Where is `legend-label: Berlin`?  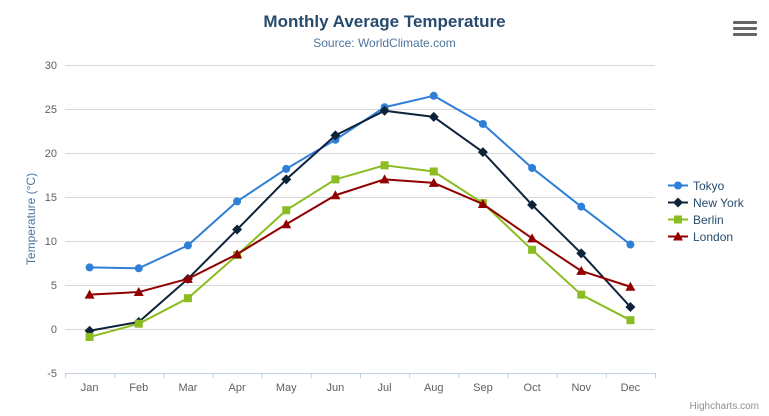 legend-label: Berlin is located at coordinates (708, 219).